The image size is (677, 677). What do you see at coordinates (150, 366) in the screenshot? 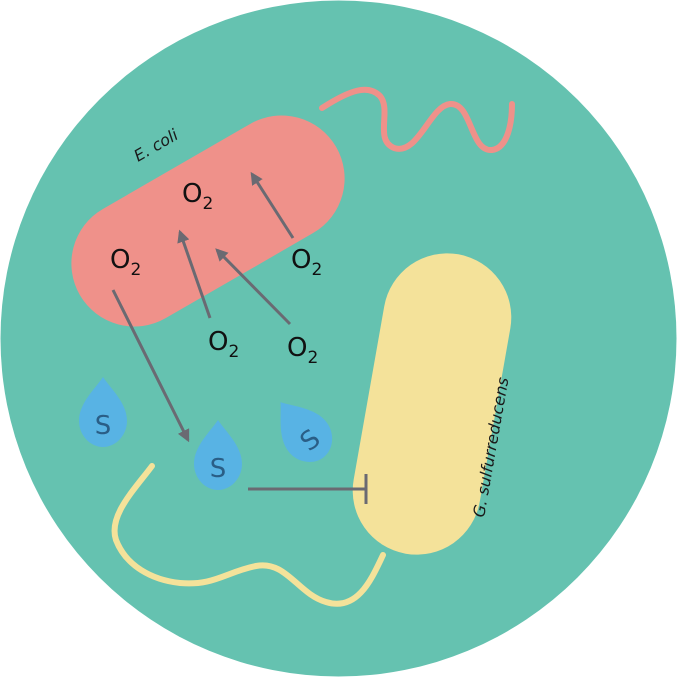
I see `sulfur-production-arrow` at bounding box center [150, 366].